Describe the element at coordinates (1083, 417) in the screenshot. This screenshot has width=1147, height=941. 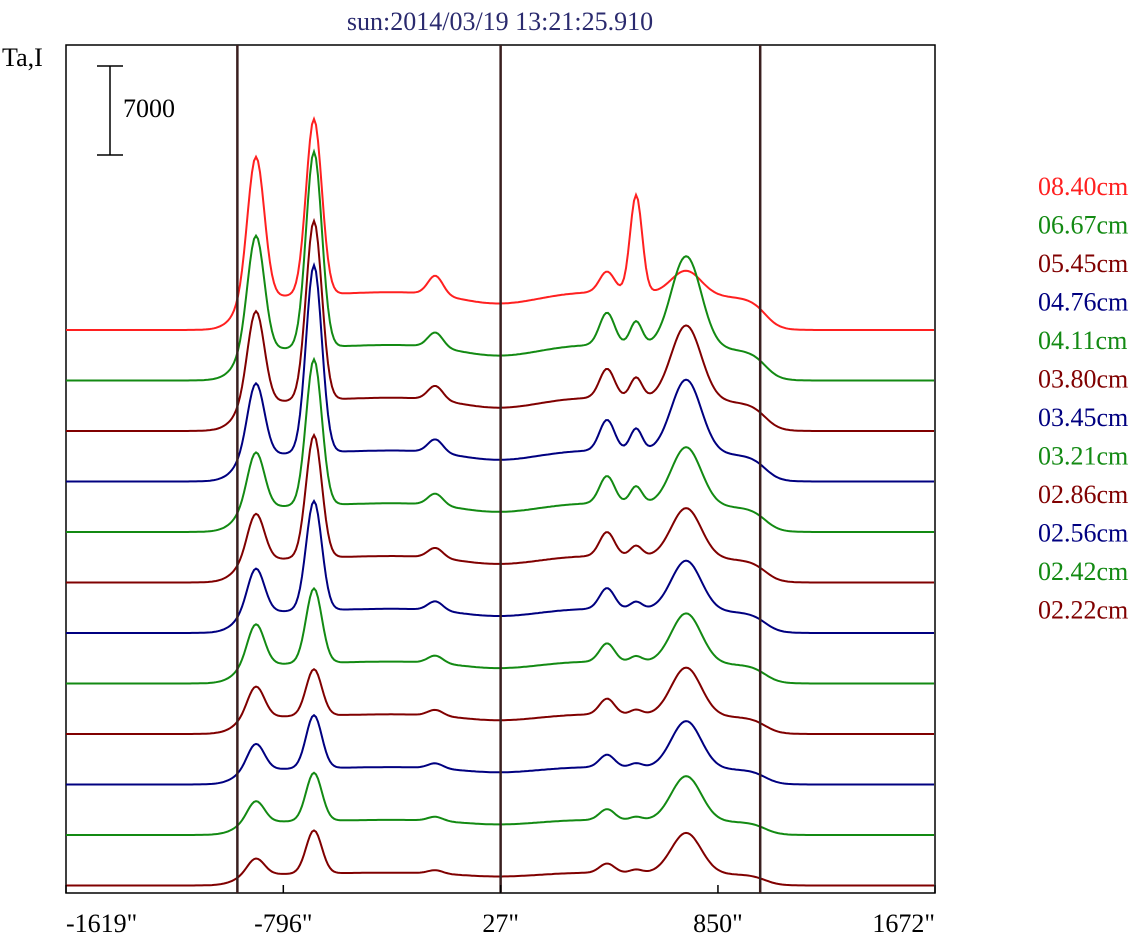
I see `legend-entry-03-45cm: 03.45cm` at that location.